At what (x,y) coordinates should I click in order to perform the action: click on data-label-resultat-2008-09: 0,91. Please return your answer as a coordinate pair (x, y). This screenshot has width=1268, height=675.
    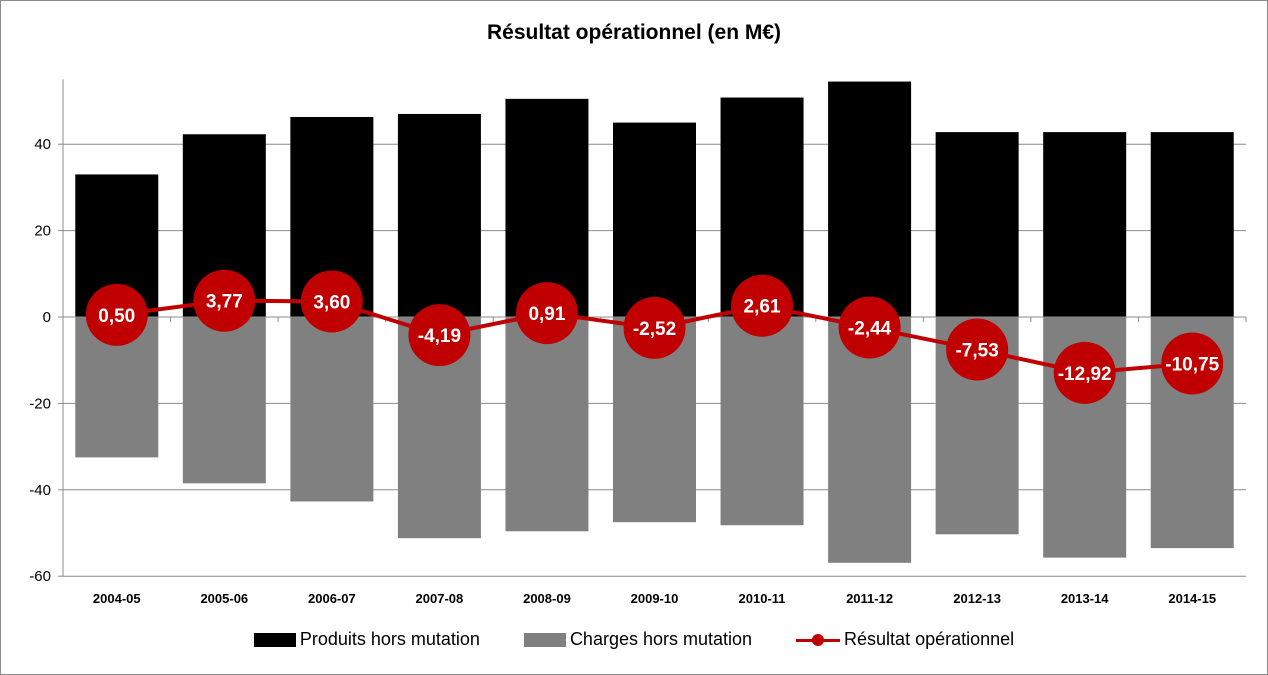
    Looking at the image, I should click on (546, 314).